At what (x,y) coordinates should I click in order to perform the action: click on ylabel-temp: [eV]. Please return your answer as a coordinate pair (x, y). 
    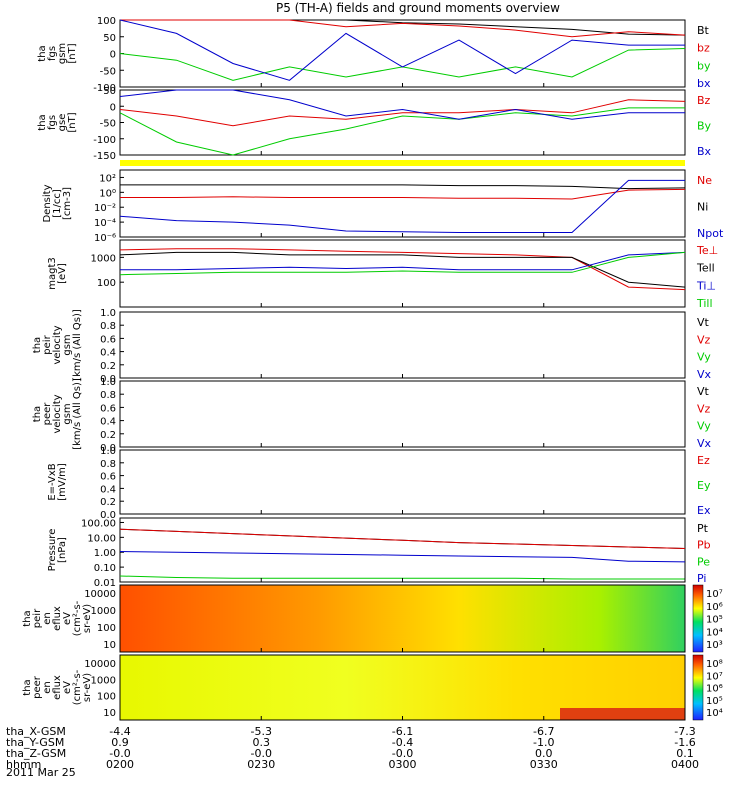
    Looking at the image, I should click on (62, 273).